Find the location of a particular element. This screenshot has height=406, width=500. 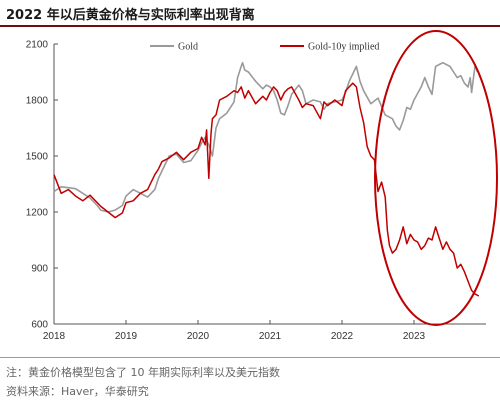

y-tick-label: 1200 is located at coordinates (37, 213).